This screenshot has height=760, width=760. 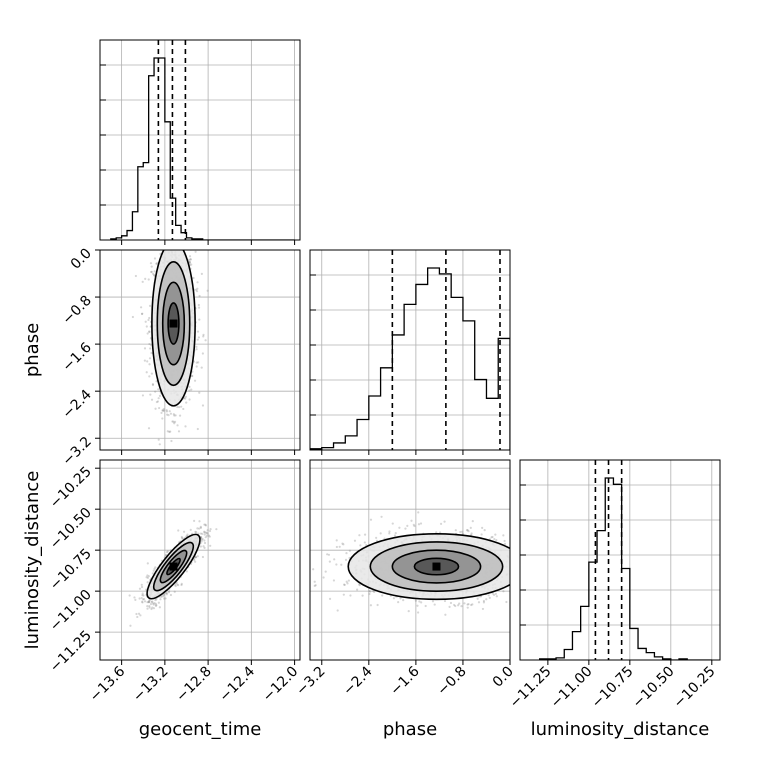 I want to click on hist-step-line, so click(x=202, y=148).